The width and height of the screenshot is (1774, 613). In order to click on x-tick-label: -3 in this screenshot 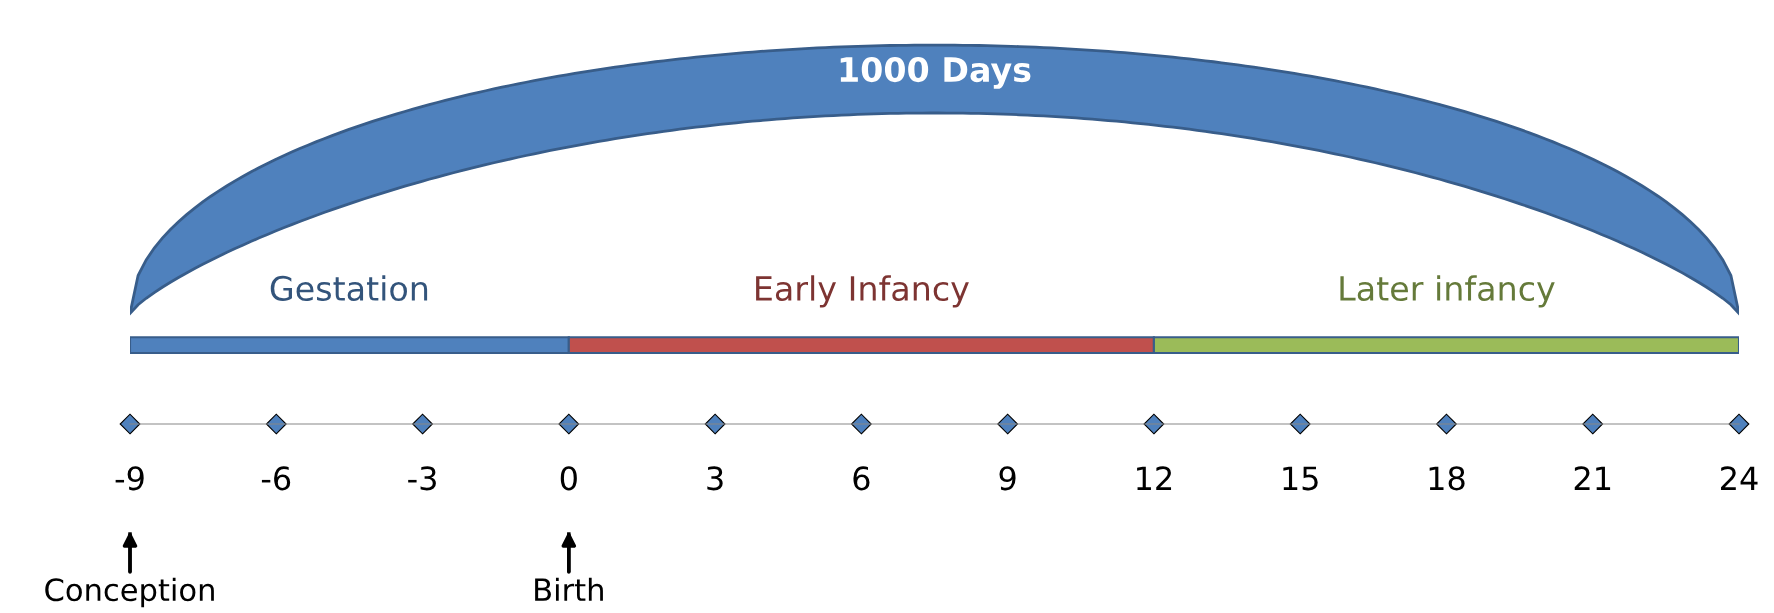, I will do `click(422, 478)`.